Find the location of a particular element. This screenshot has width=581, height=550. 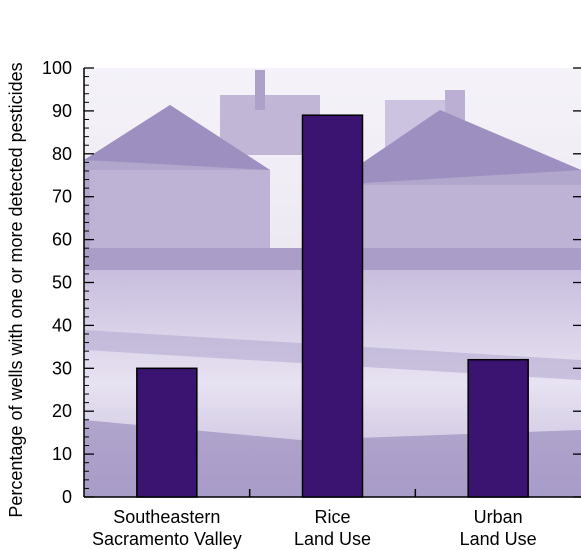

category-label: Sacramento Valley is located at coordinates (167, 539).